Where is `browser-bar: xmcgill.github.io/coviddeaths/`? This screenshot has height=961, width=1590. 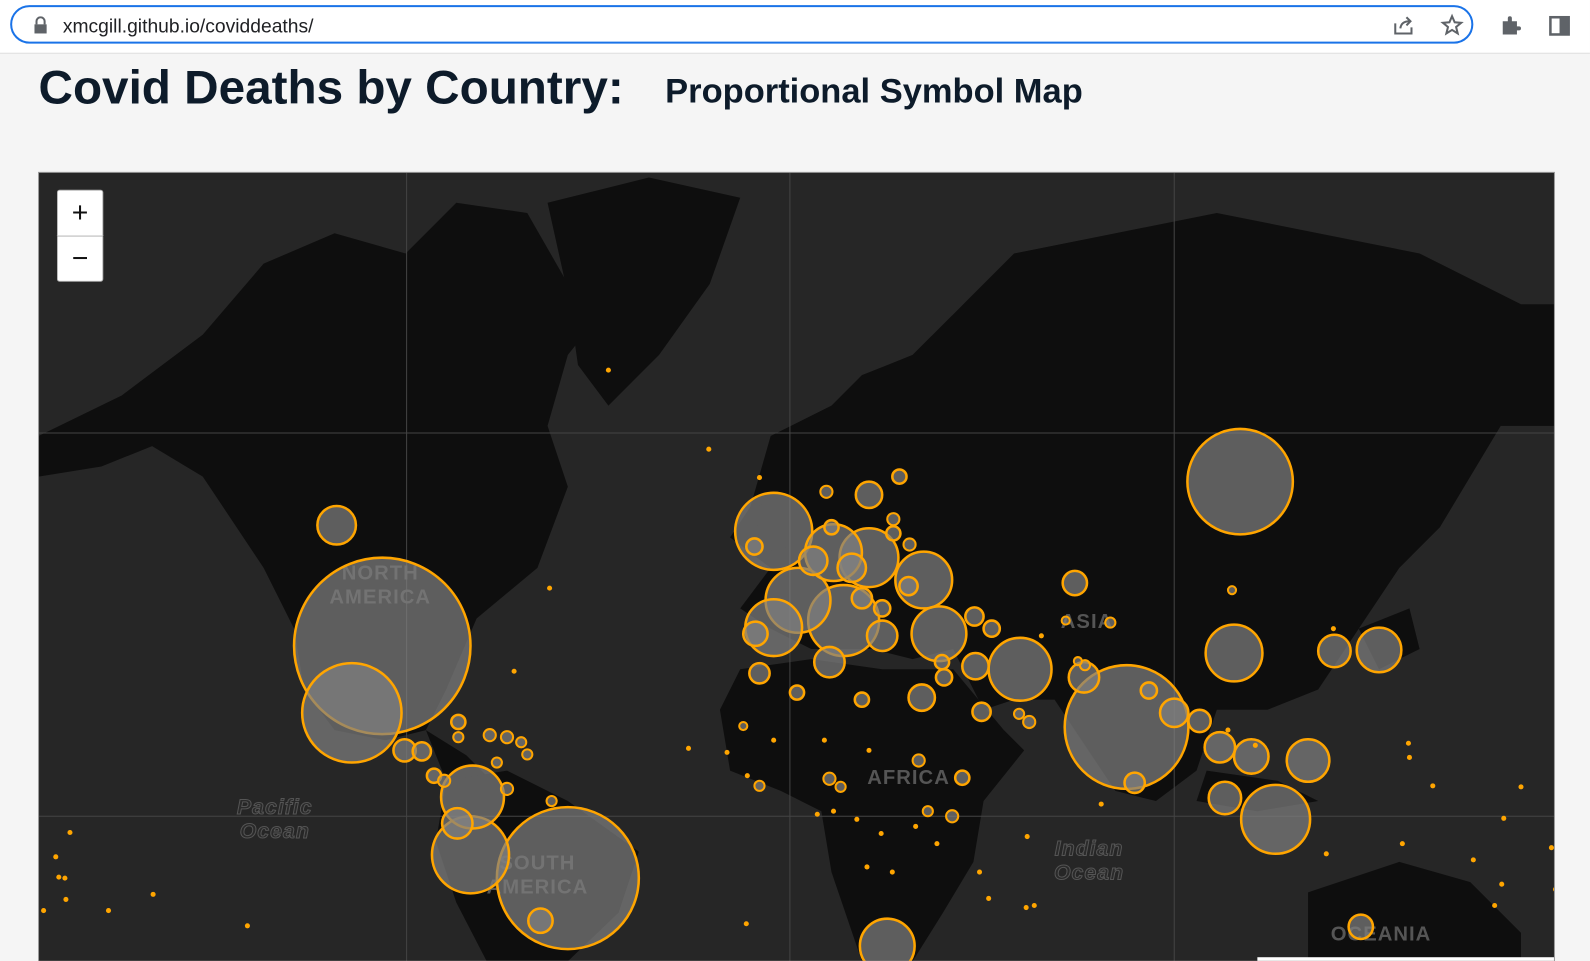 browser-bar: xmcgill.github.io/coviddeaths/ is located at coordinates (795, 27).